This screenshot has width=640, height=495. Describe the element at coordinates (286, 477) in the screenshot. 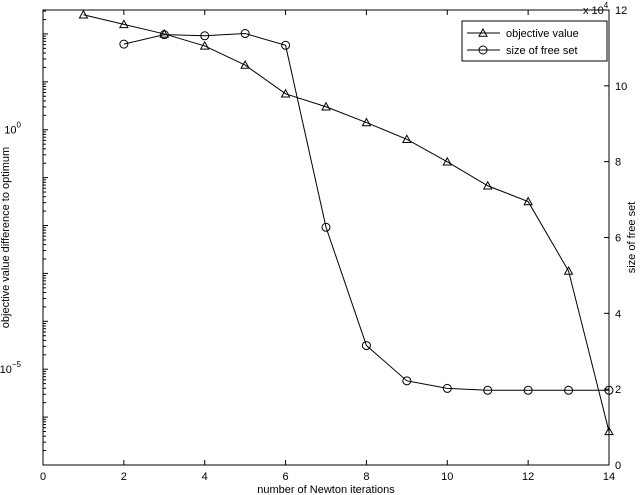

I see `x-tick-label: 6` at that location.